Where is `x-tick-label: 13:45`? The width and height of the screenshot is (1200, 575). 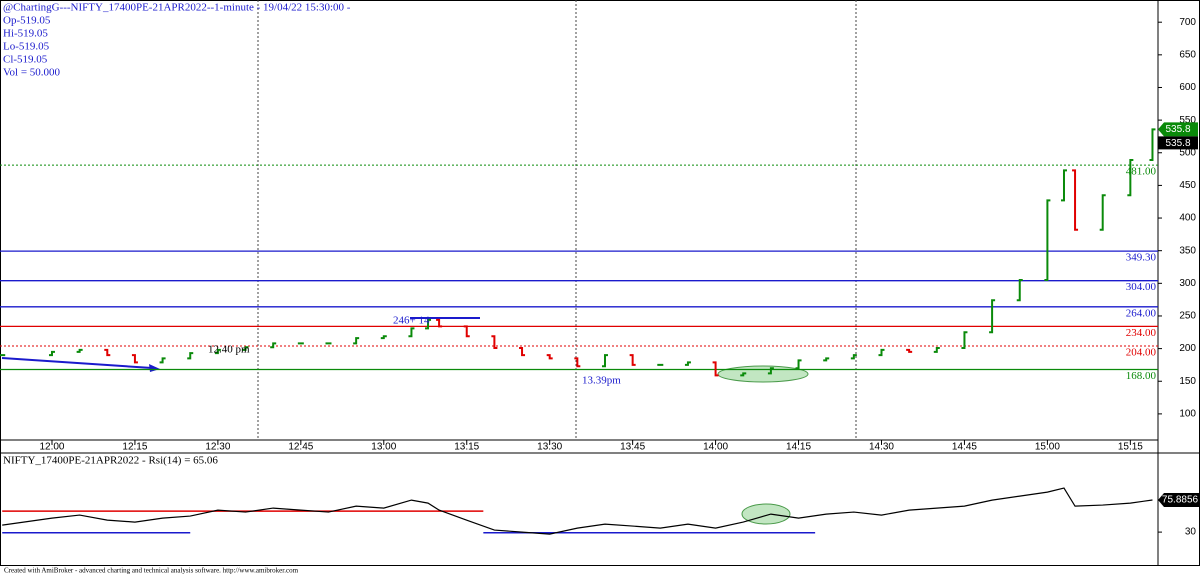 x-tick-label: 13:45 is located at coordinates (632, 447).